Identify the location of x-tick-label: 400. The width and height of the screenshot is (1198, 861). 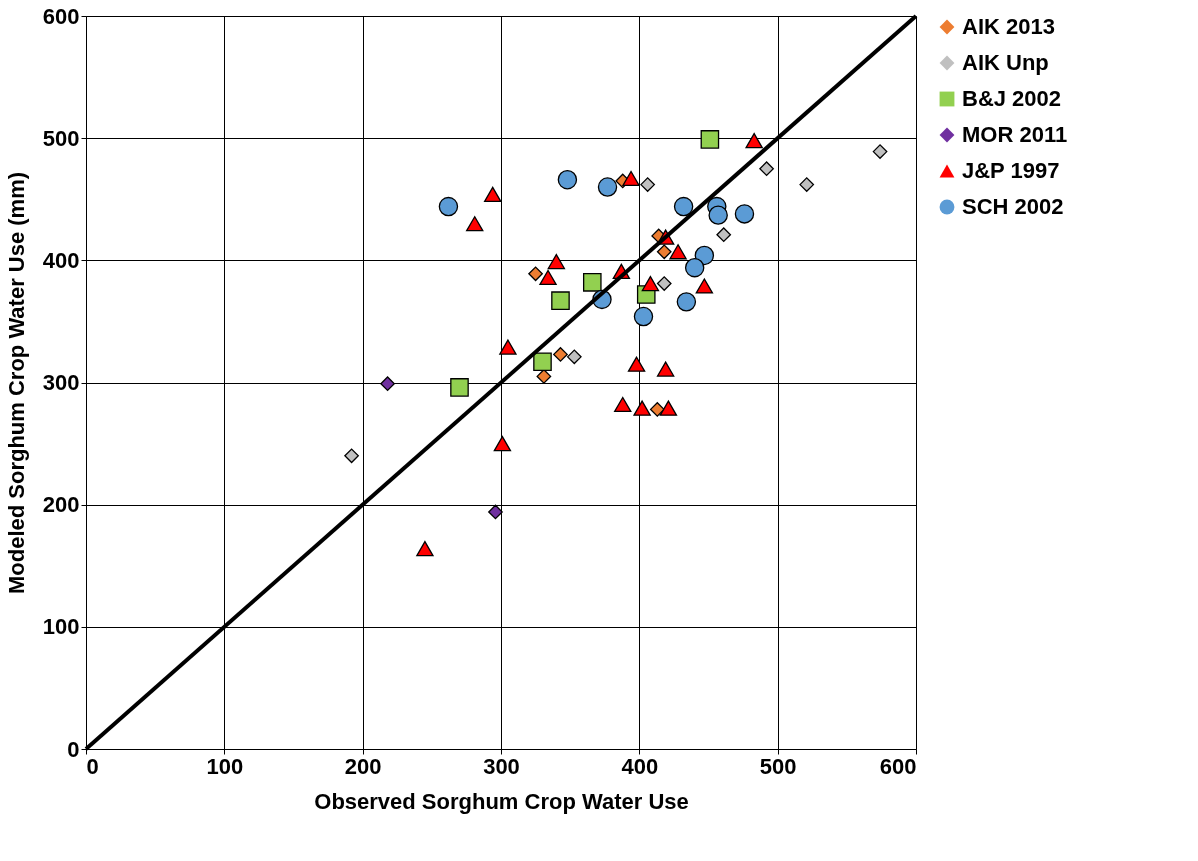
(640, 766).